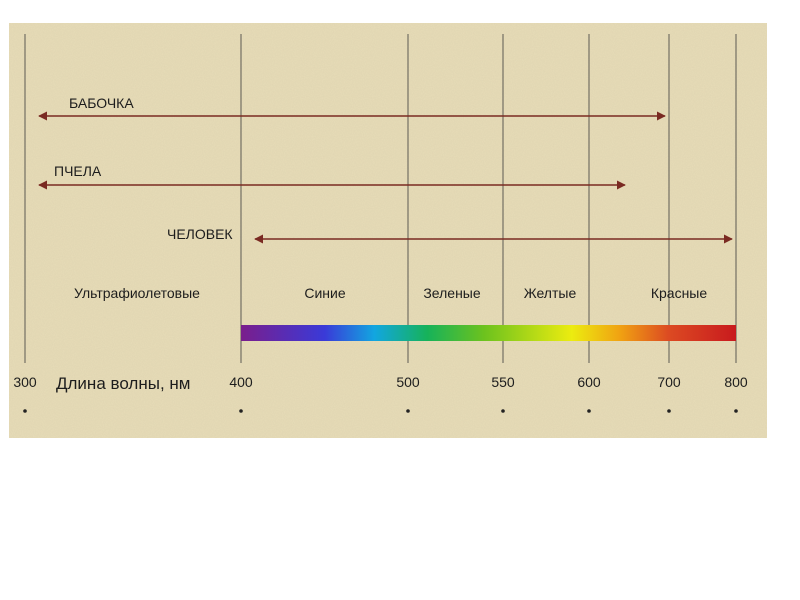 This screenshot has height=600, width=800. What do you see at coordinates (200, 234) in the screenshot?
I see `range-label-human: ЧЕЛОВЕК` at bounding box center [200, 234].